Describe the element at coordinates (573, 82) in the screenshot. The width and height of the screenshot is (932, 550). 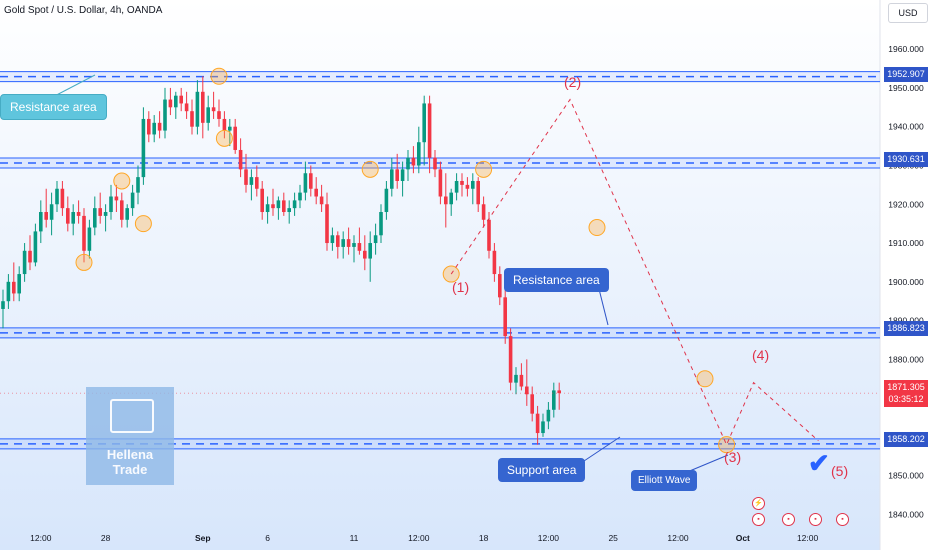
I see `wave-2-label: (2)` at that location.